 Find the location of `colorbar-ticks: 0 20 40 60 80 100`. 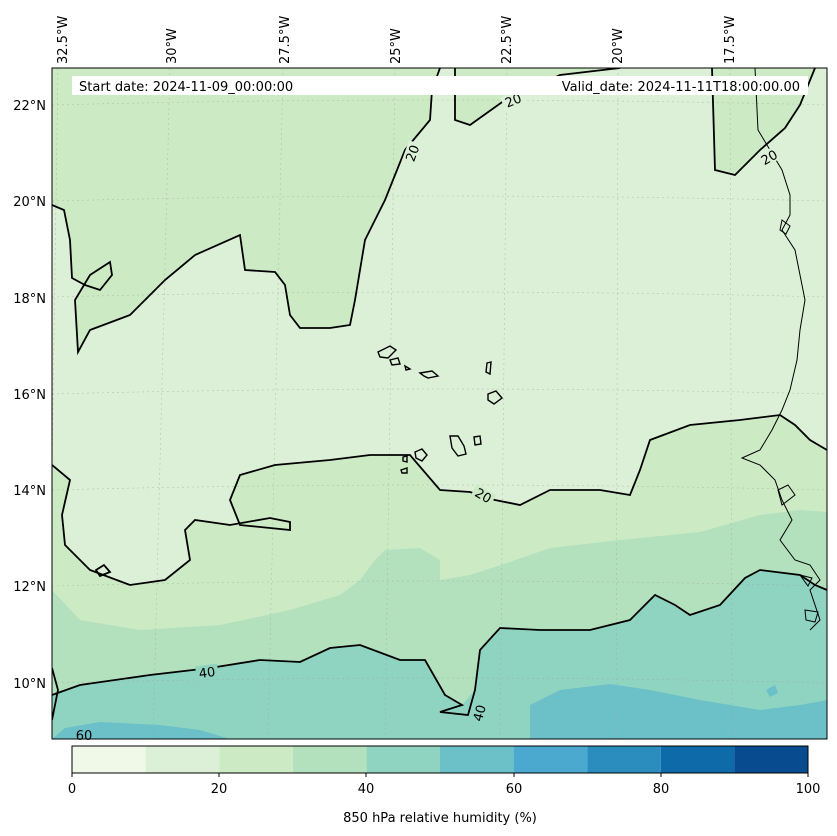

colorbar-ticks: 0 20 40 60 80 100 is located at coordinates (444, 785).